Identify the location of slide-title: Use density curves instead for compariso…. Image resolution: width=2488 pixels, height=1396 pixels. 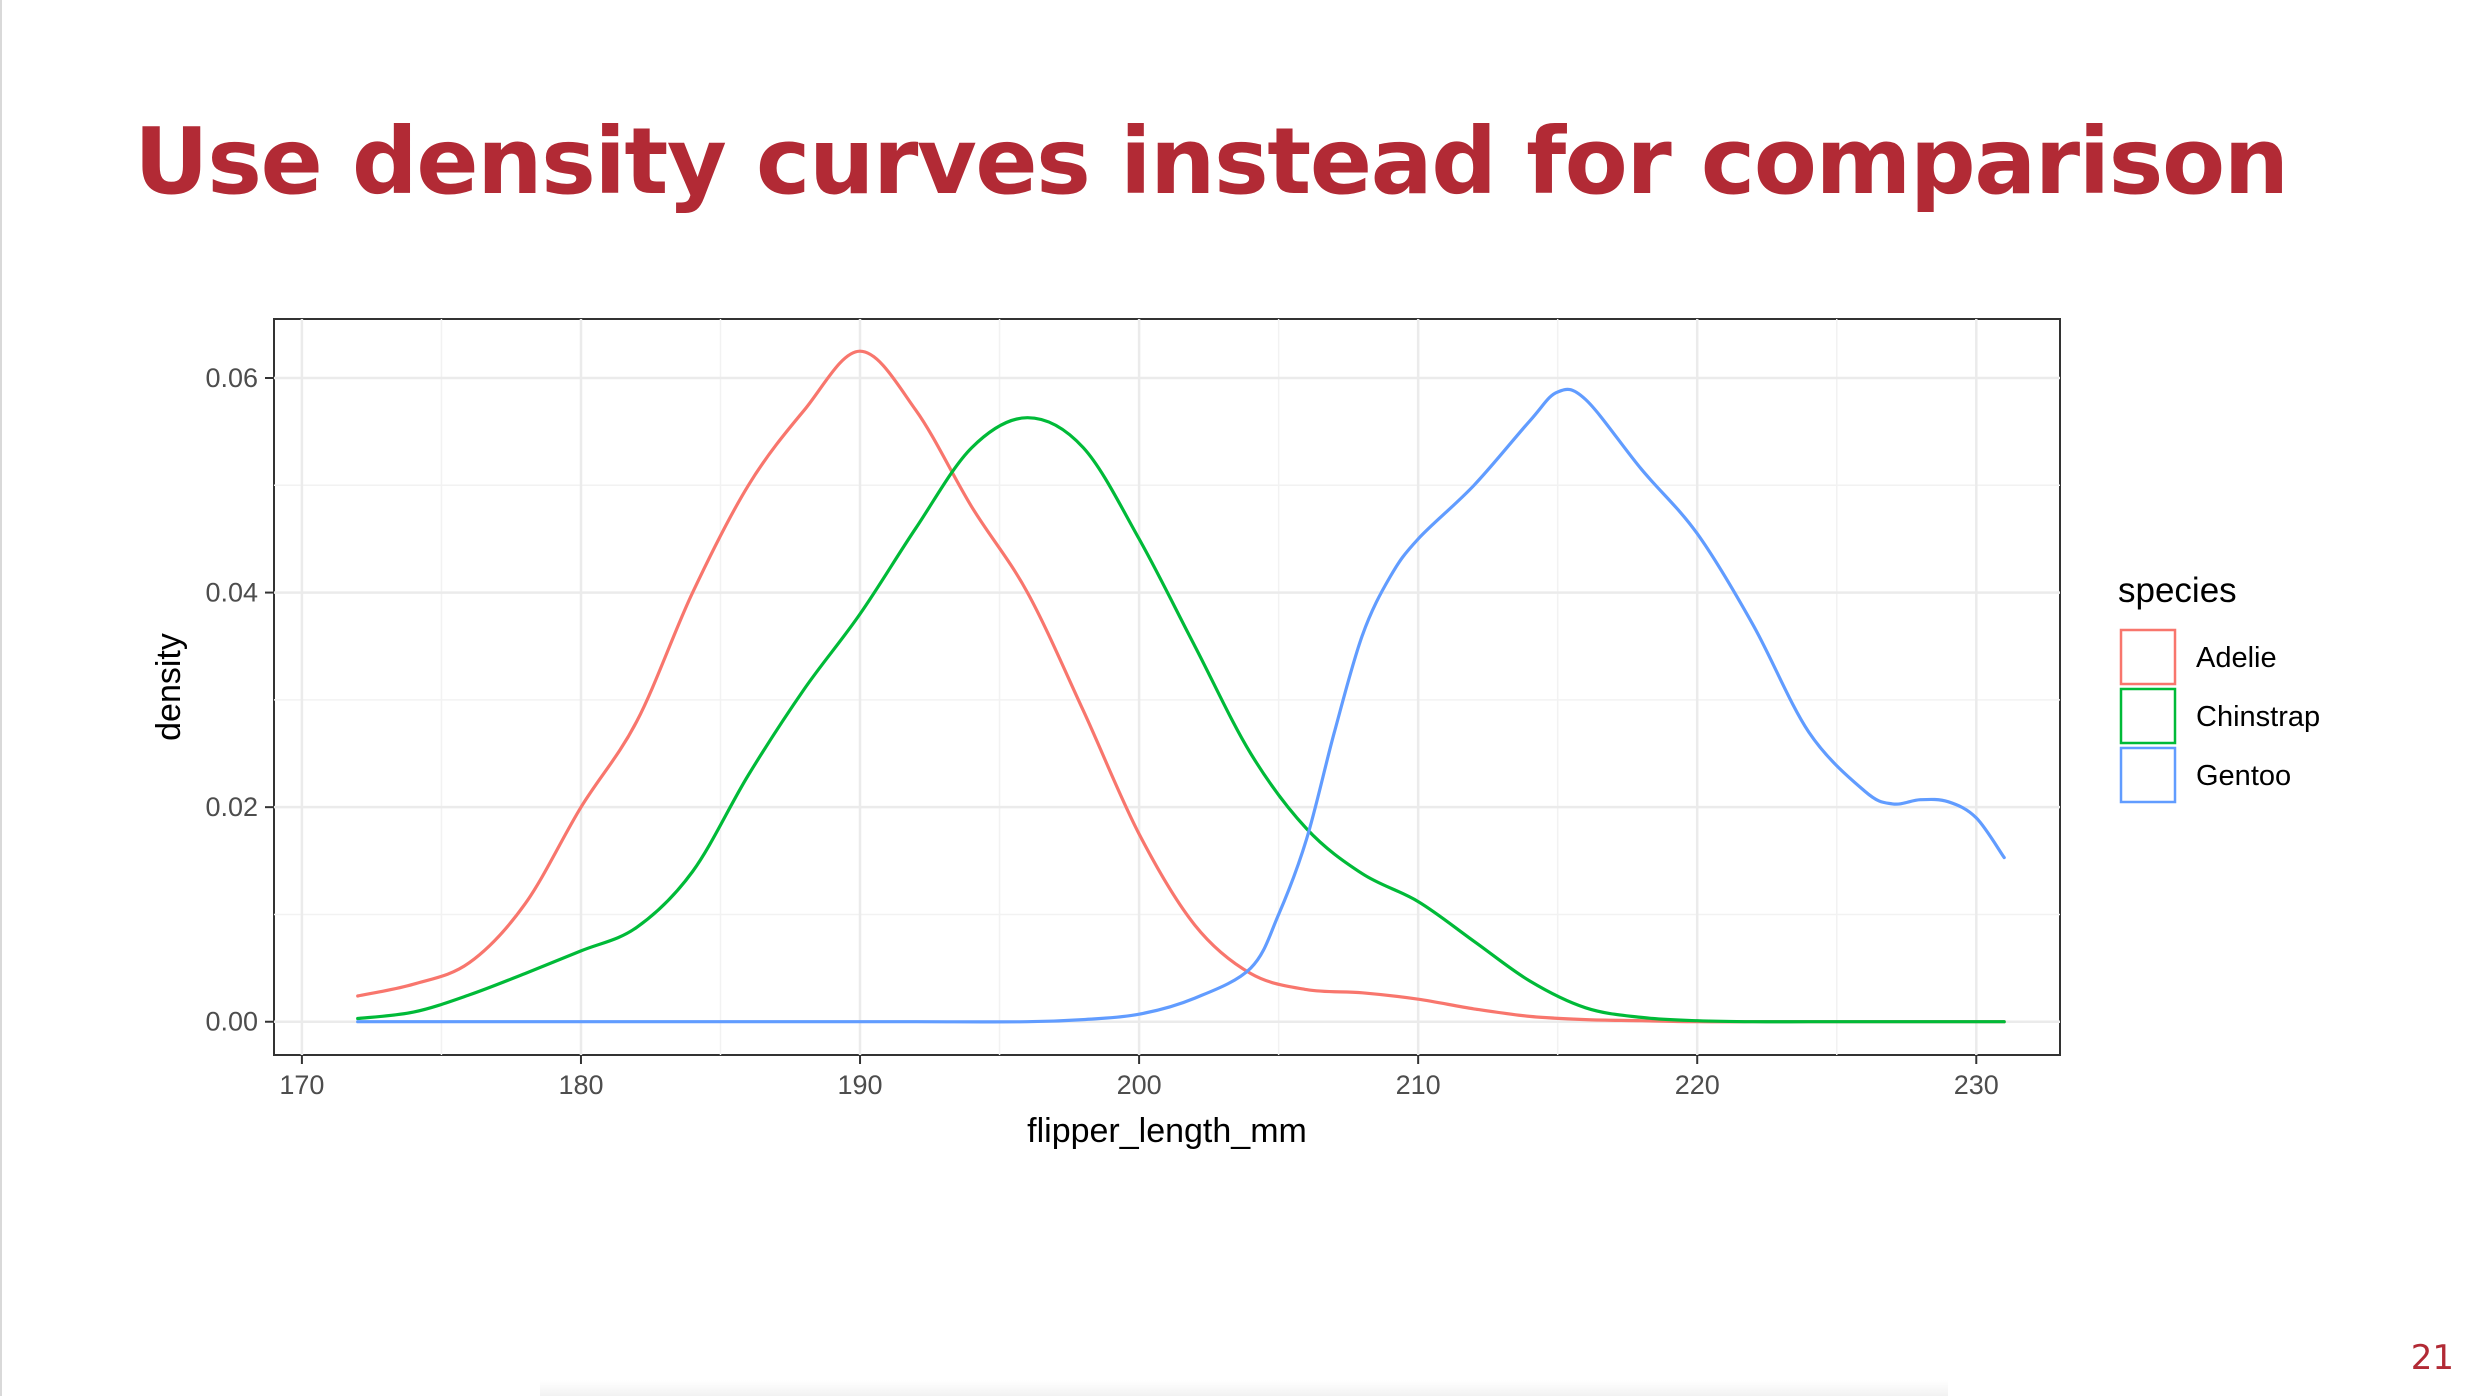
(1211, 161).